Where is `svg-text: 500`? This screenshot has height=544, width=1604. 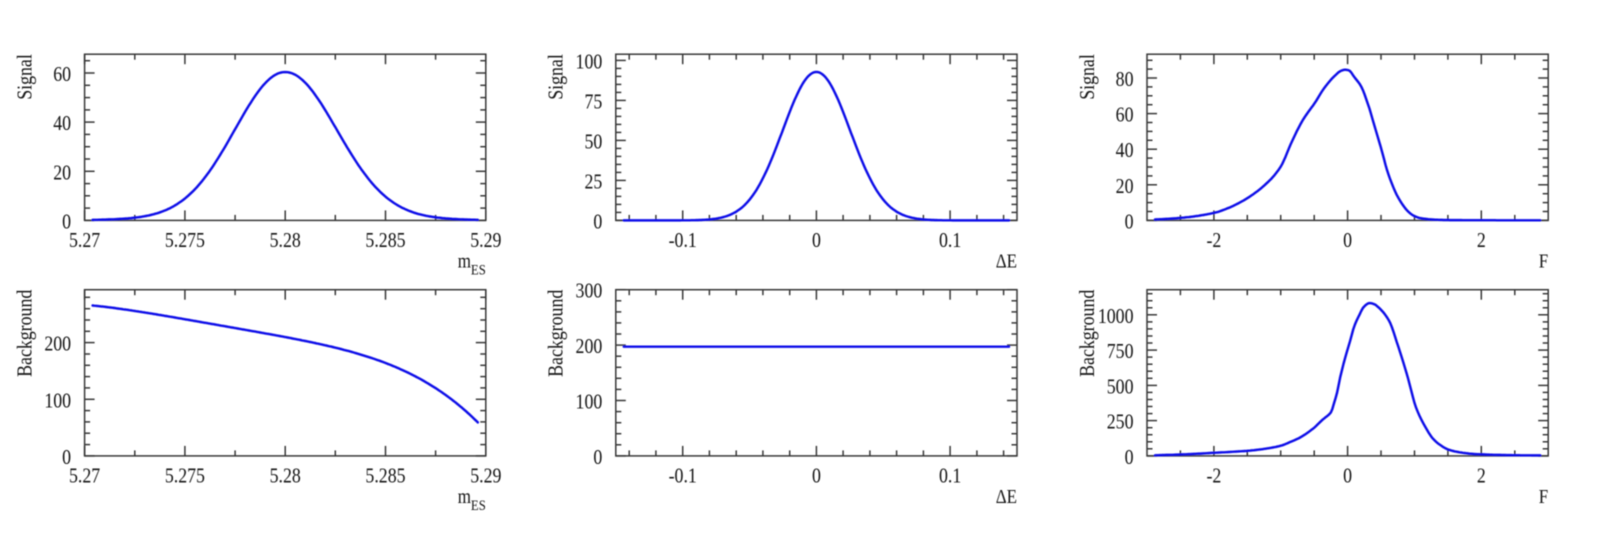 svg-text: 500 is located at coordinates (1120, 387).